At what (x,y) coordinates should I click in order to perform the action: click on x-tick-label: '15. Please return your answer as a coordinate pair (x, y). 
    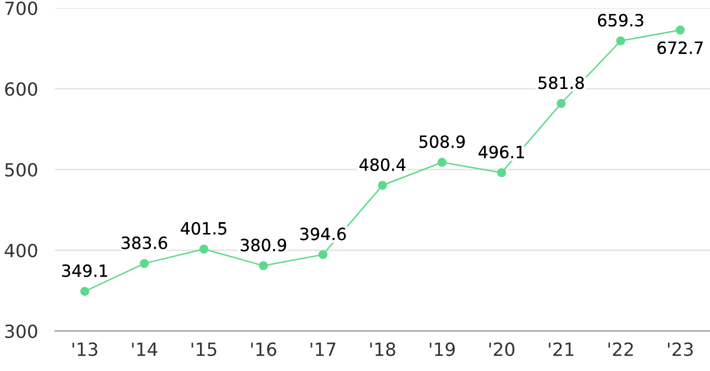
    Looking at the image, I should click on (204, 349).